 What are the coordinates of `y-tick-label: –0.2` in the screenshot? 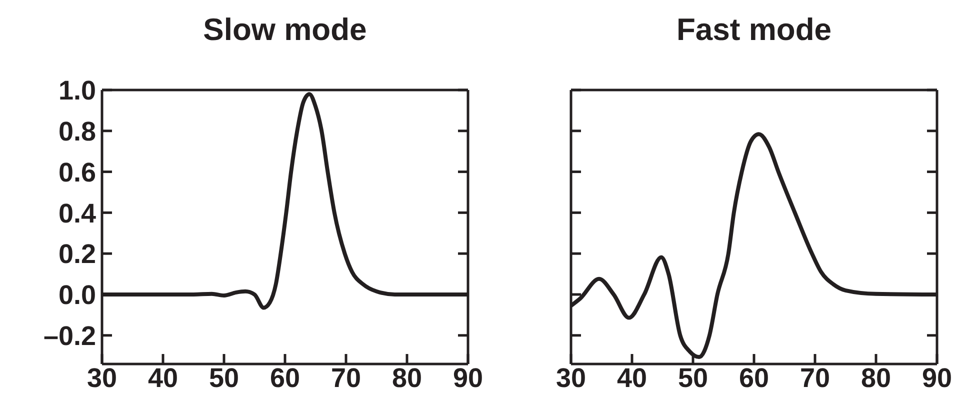 It's located at (69, 335).